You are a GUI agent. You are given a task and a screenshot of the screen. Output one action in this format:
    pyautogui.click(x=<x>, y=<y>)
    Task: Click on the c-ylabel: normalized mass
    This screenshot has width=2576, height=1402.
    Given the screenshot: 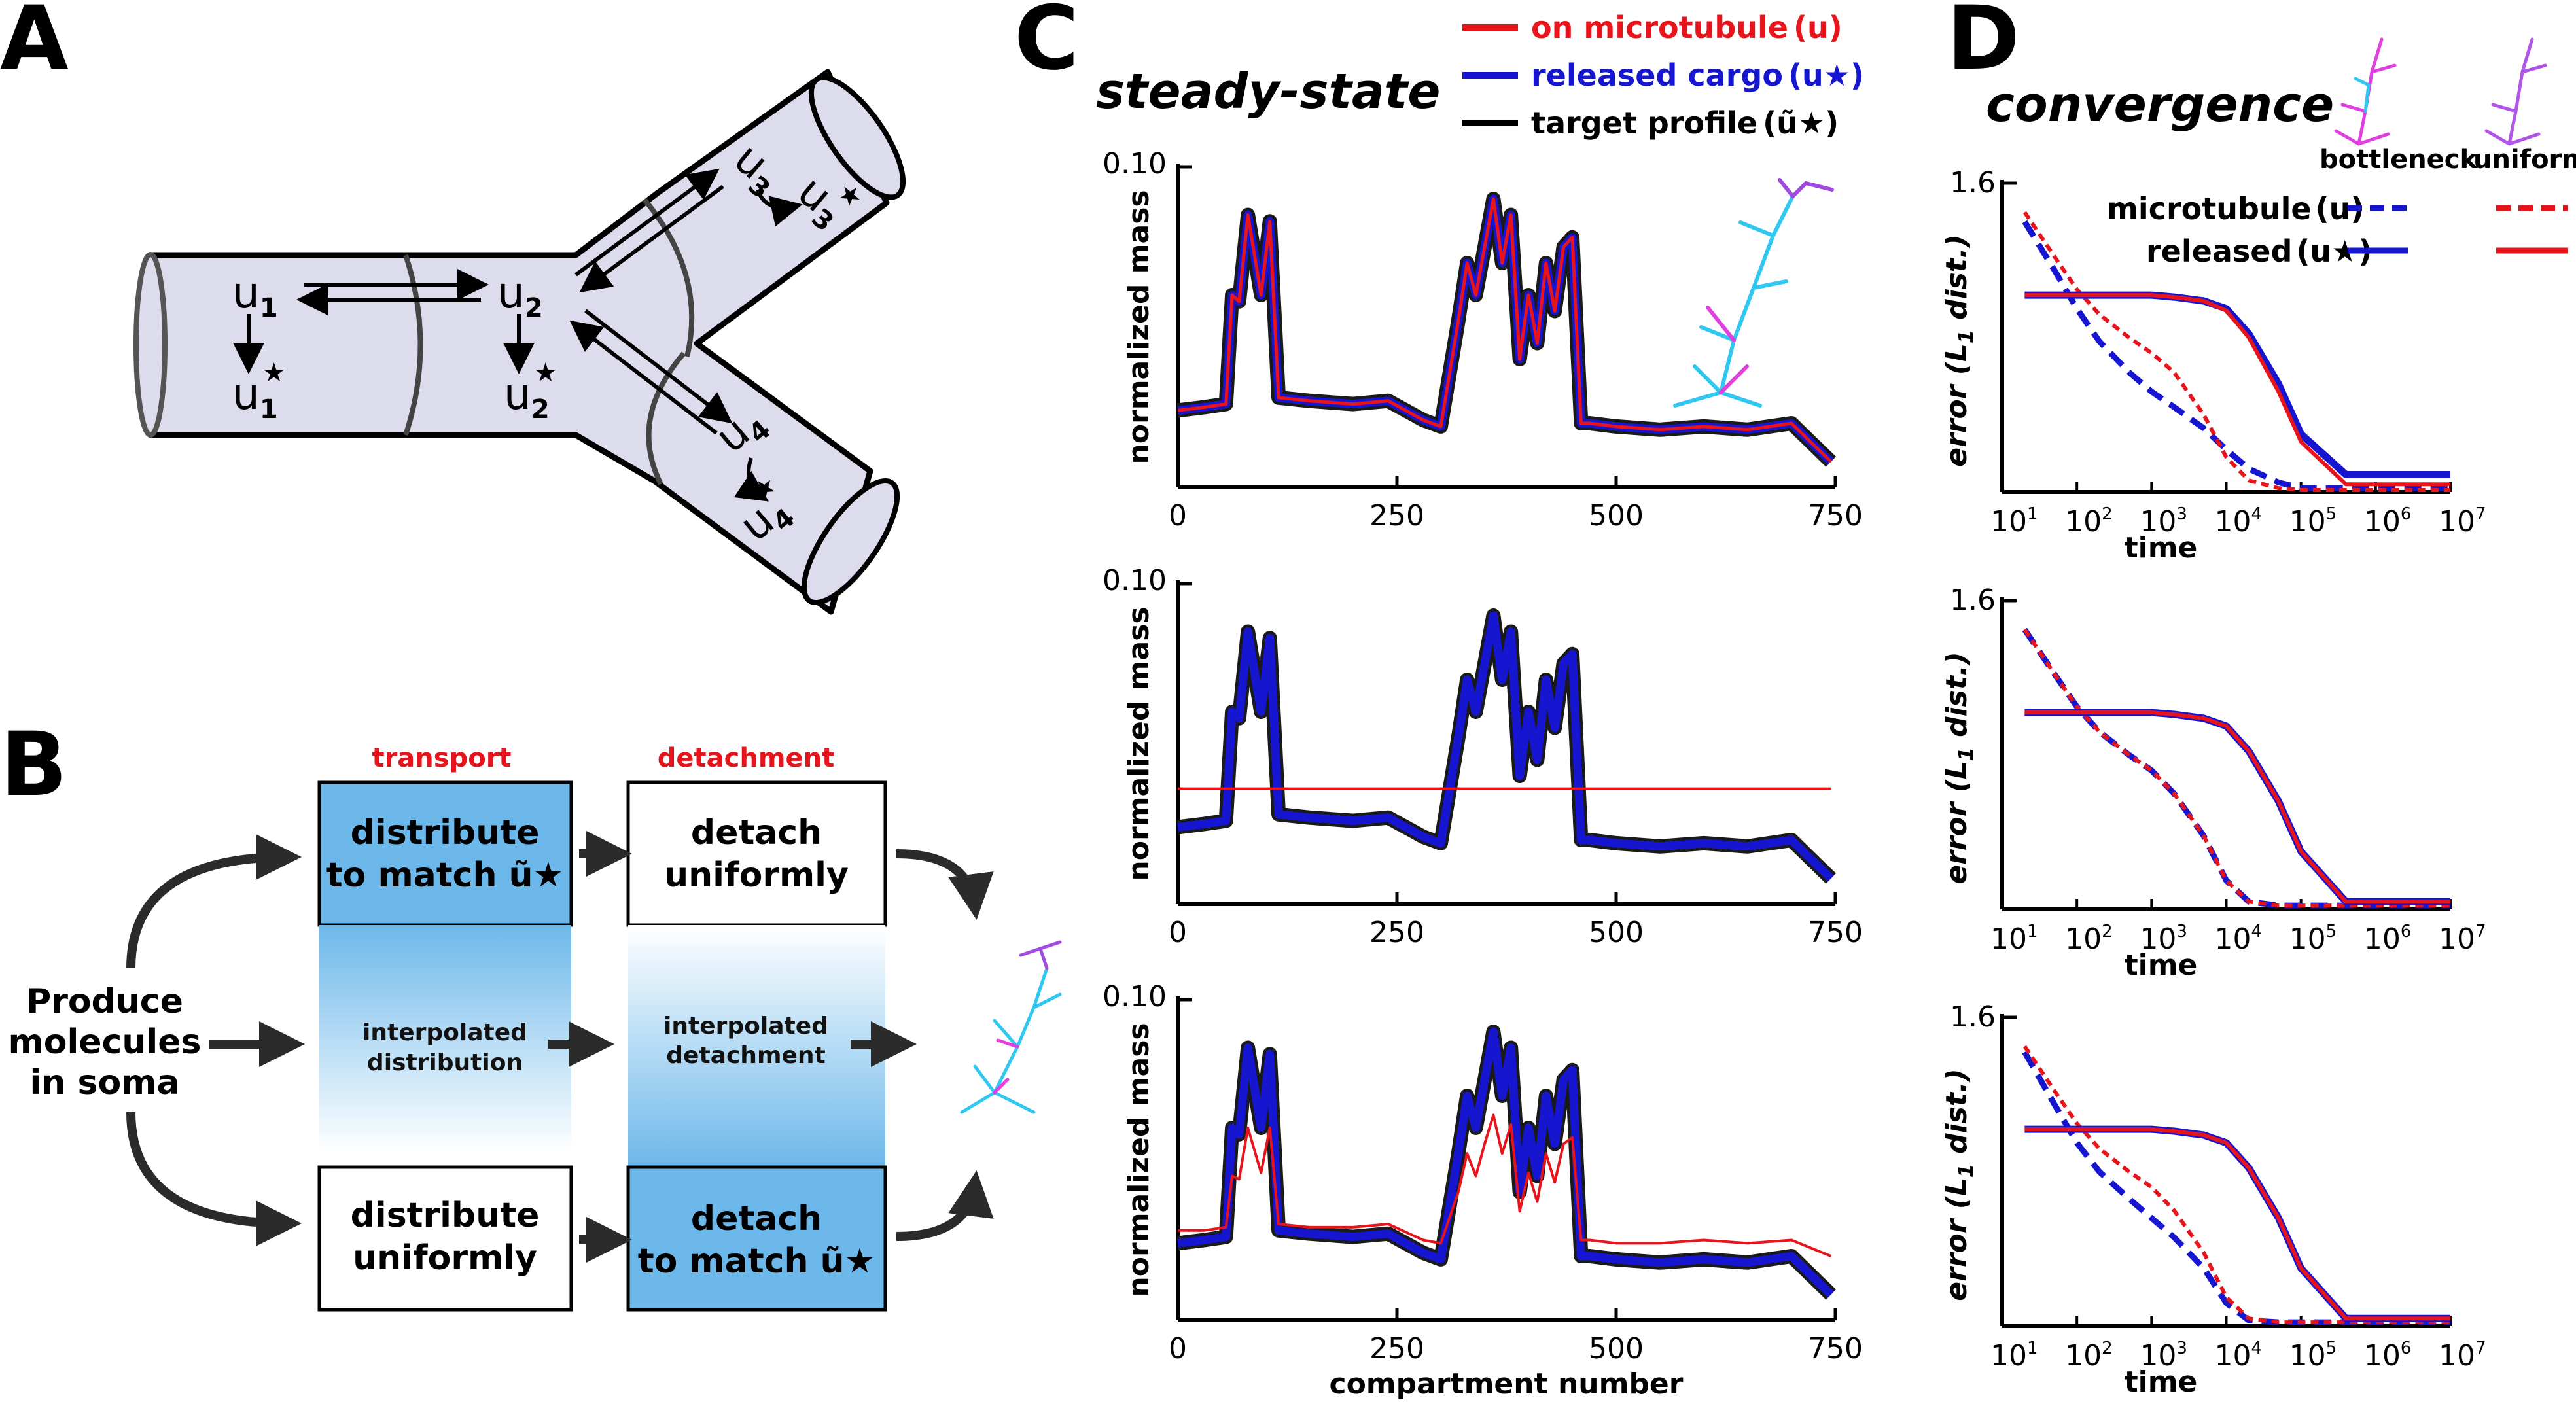 What is the action you would take?
    pyautogui.click(x=1139, y=327)
    